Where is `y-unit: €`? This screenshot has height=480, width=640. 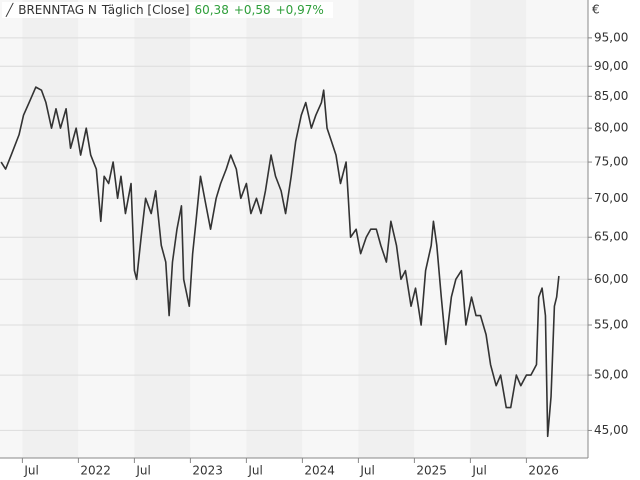
y-unit: € is located at coordinates (596, 10).